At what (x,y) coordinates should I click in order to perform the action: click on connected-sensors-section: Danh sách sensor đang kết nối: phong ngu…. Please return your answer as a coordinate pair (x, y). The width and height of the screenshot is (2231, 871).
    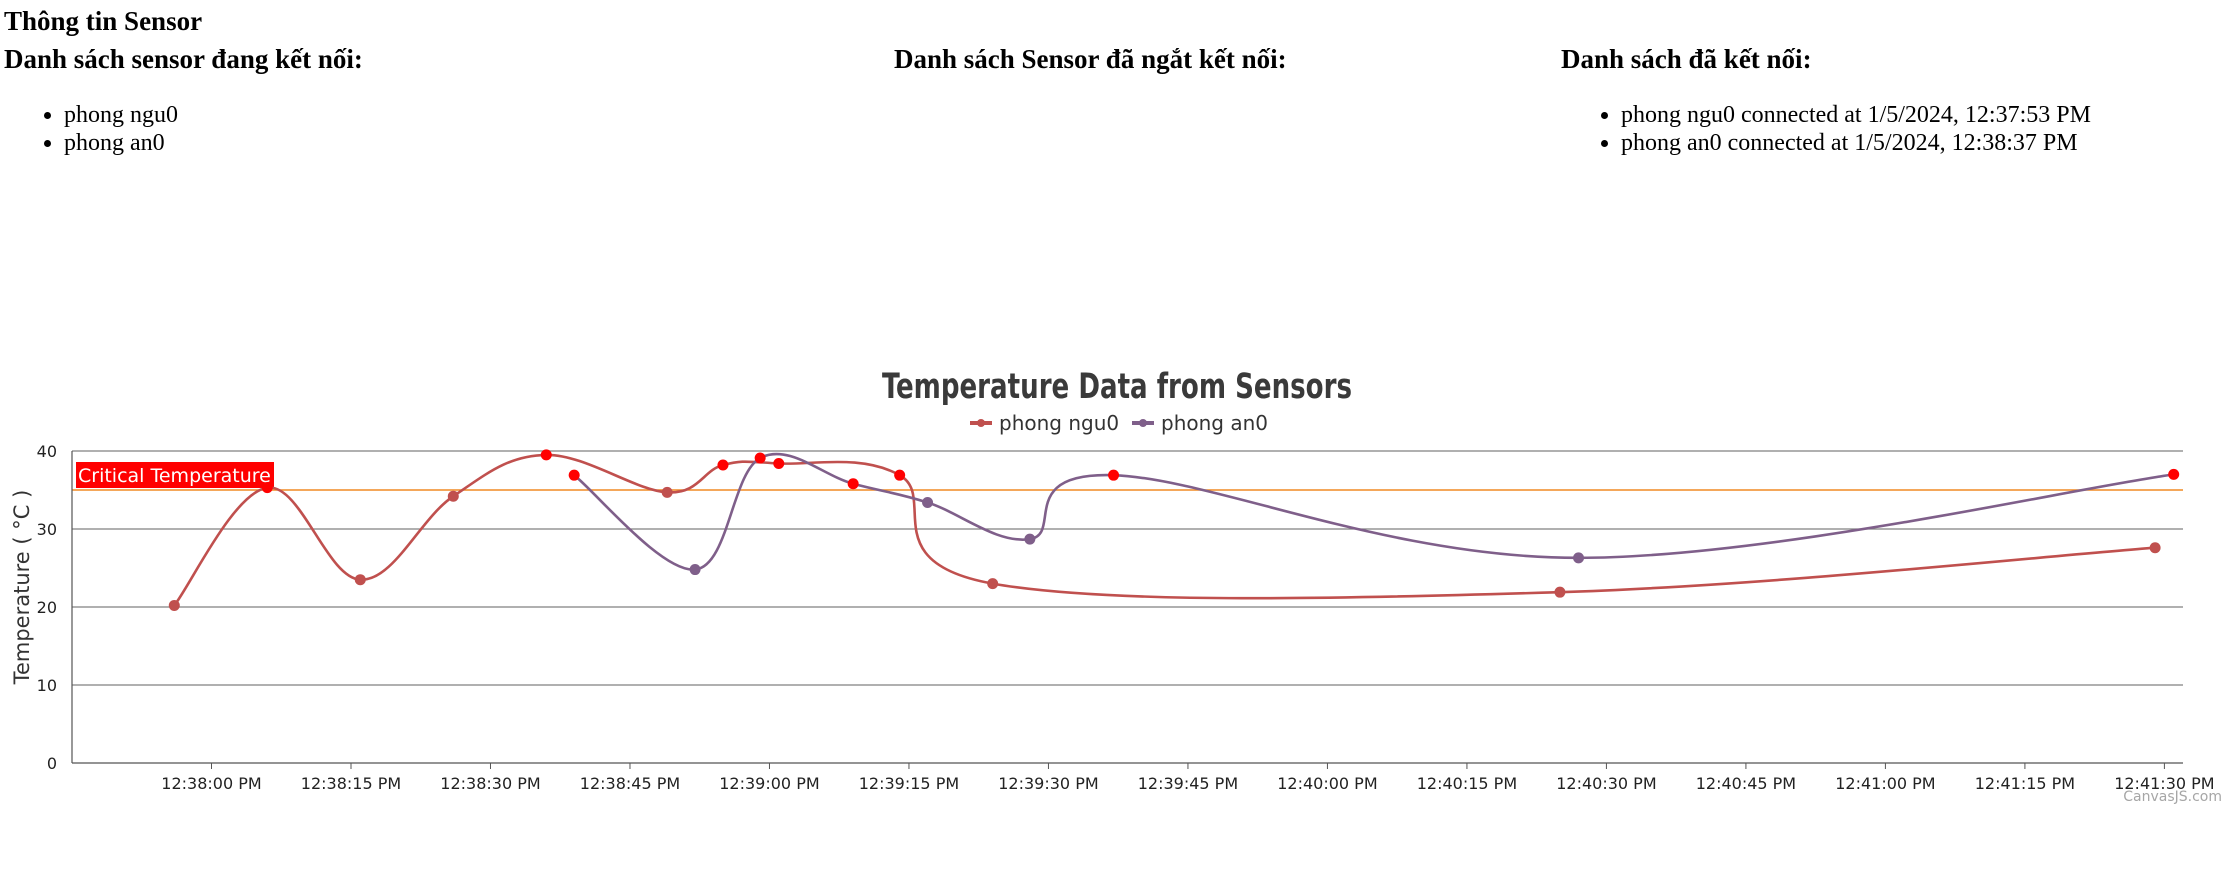
    Looking at the image, I should click on (183, 100).